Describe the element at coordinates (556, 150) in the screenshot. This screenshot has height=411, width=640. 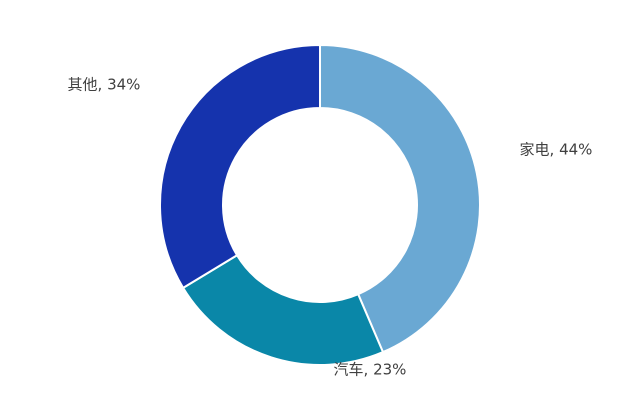
I see `data-label: 家电, 44%` at that location.